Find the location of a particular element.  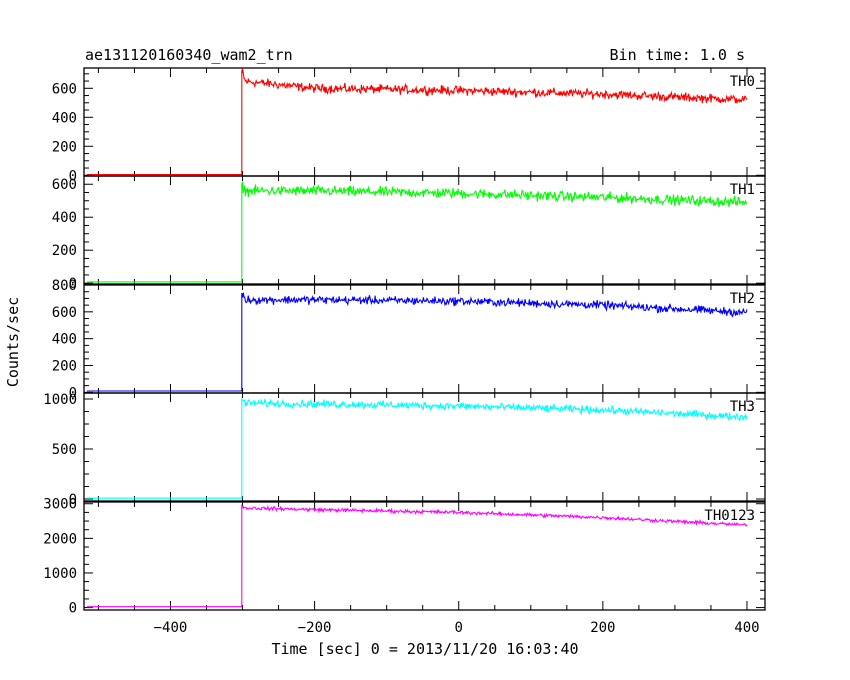

y-tick-label: 3000 is located at coordinates (60, 505).